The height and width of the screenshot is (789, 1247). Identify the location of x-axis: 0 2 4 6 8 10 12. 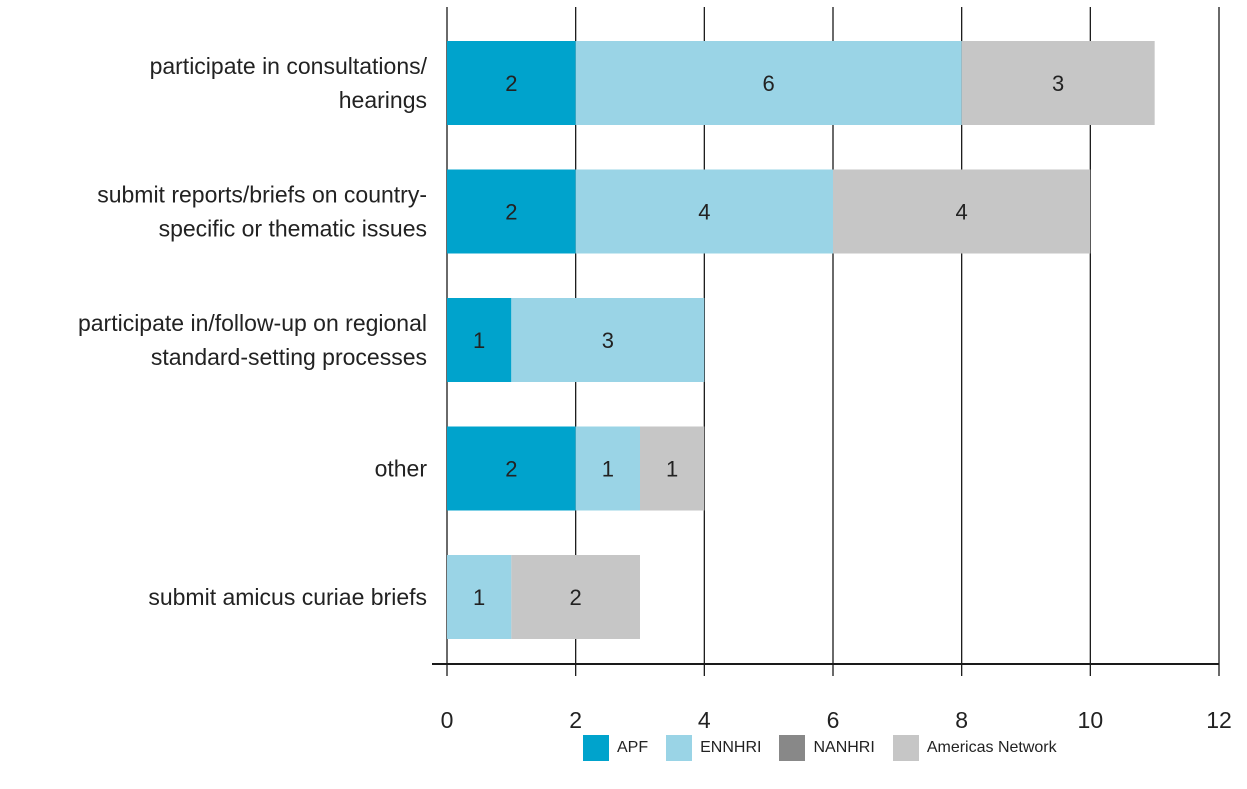
(832, 698).